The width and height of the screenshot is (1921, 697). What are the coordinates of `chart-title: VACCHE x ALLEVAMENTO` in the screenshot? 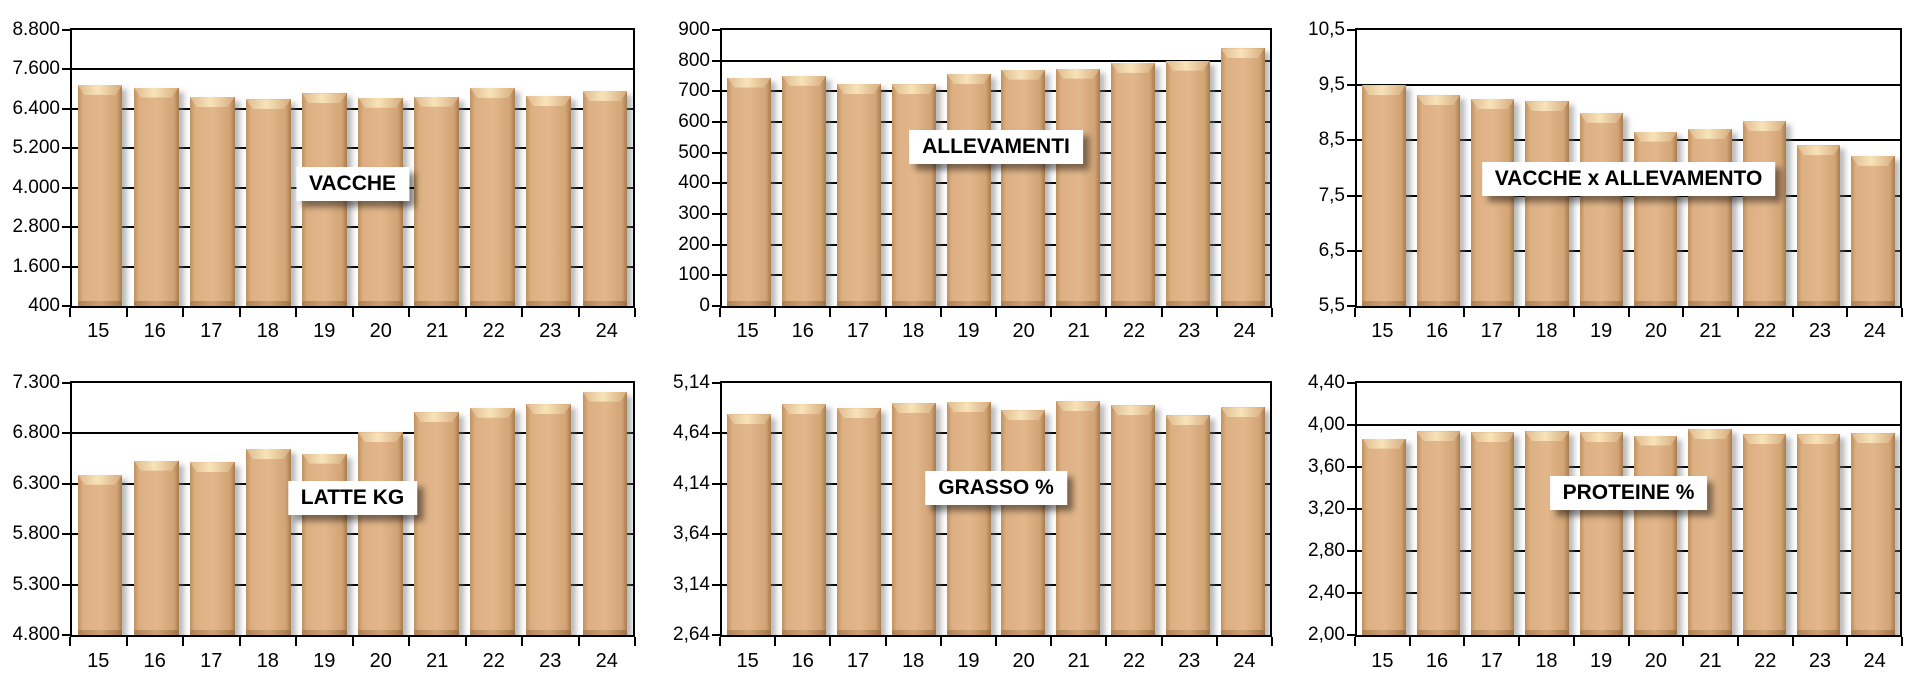 It's located at (1628, 179).